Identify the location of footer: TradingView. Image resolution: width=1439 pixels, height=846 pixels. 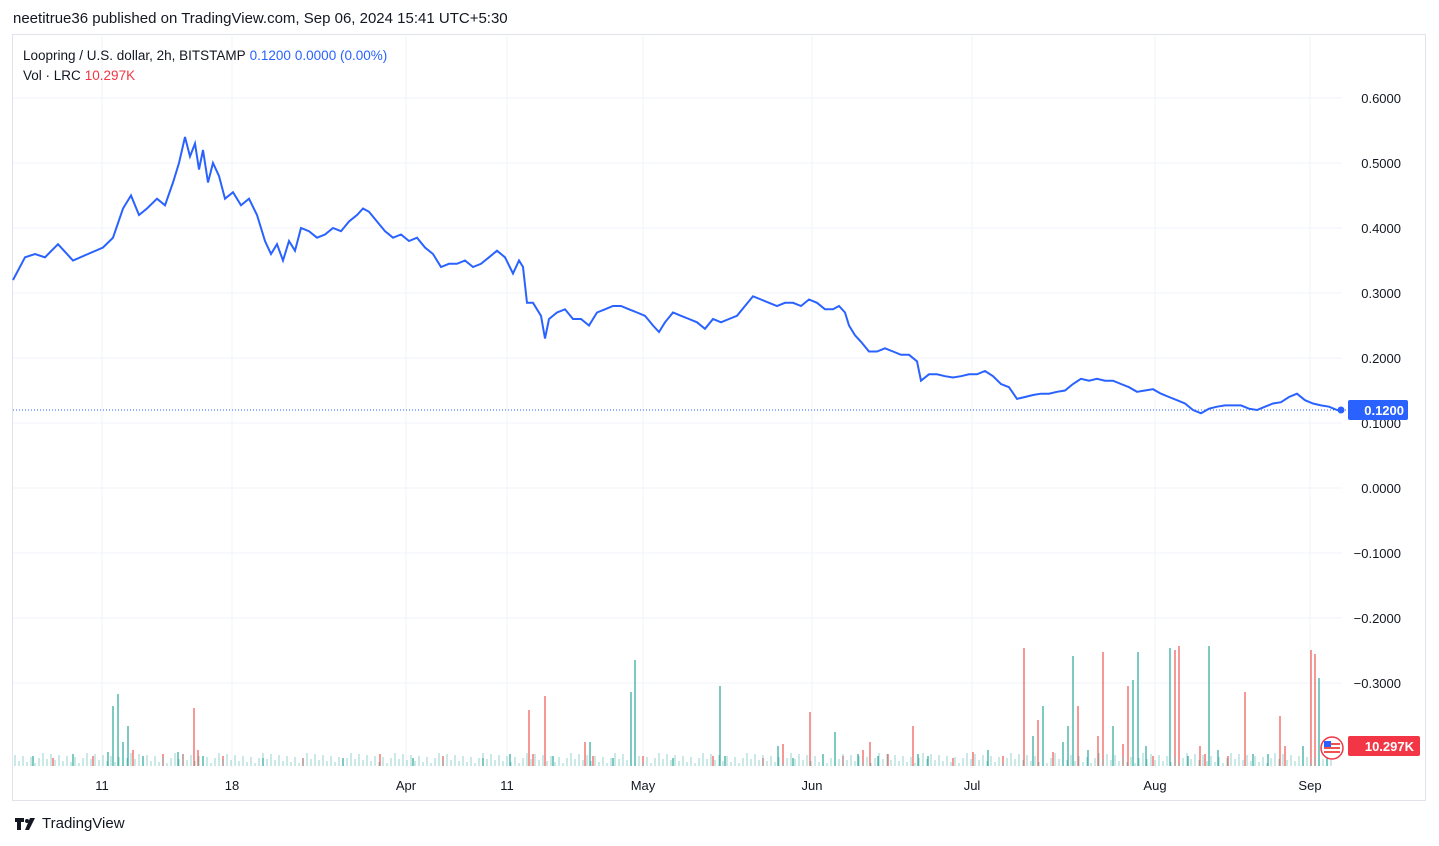
(69, 823).